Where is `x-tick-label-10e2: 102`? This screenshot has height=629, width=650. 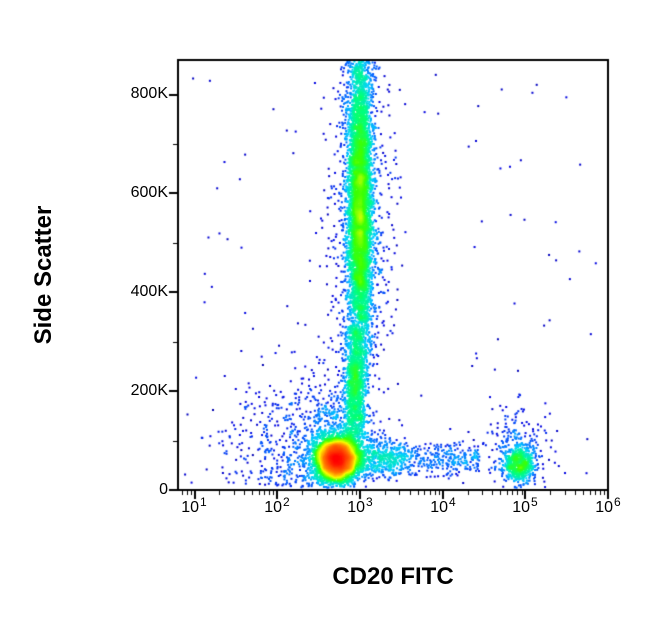 x-tick-label-10e2: 102 is located at coordinates (277, 506).